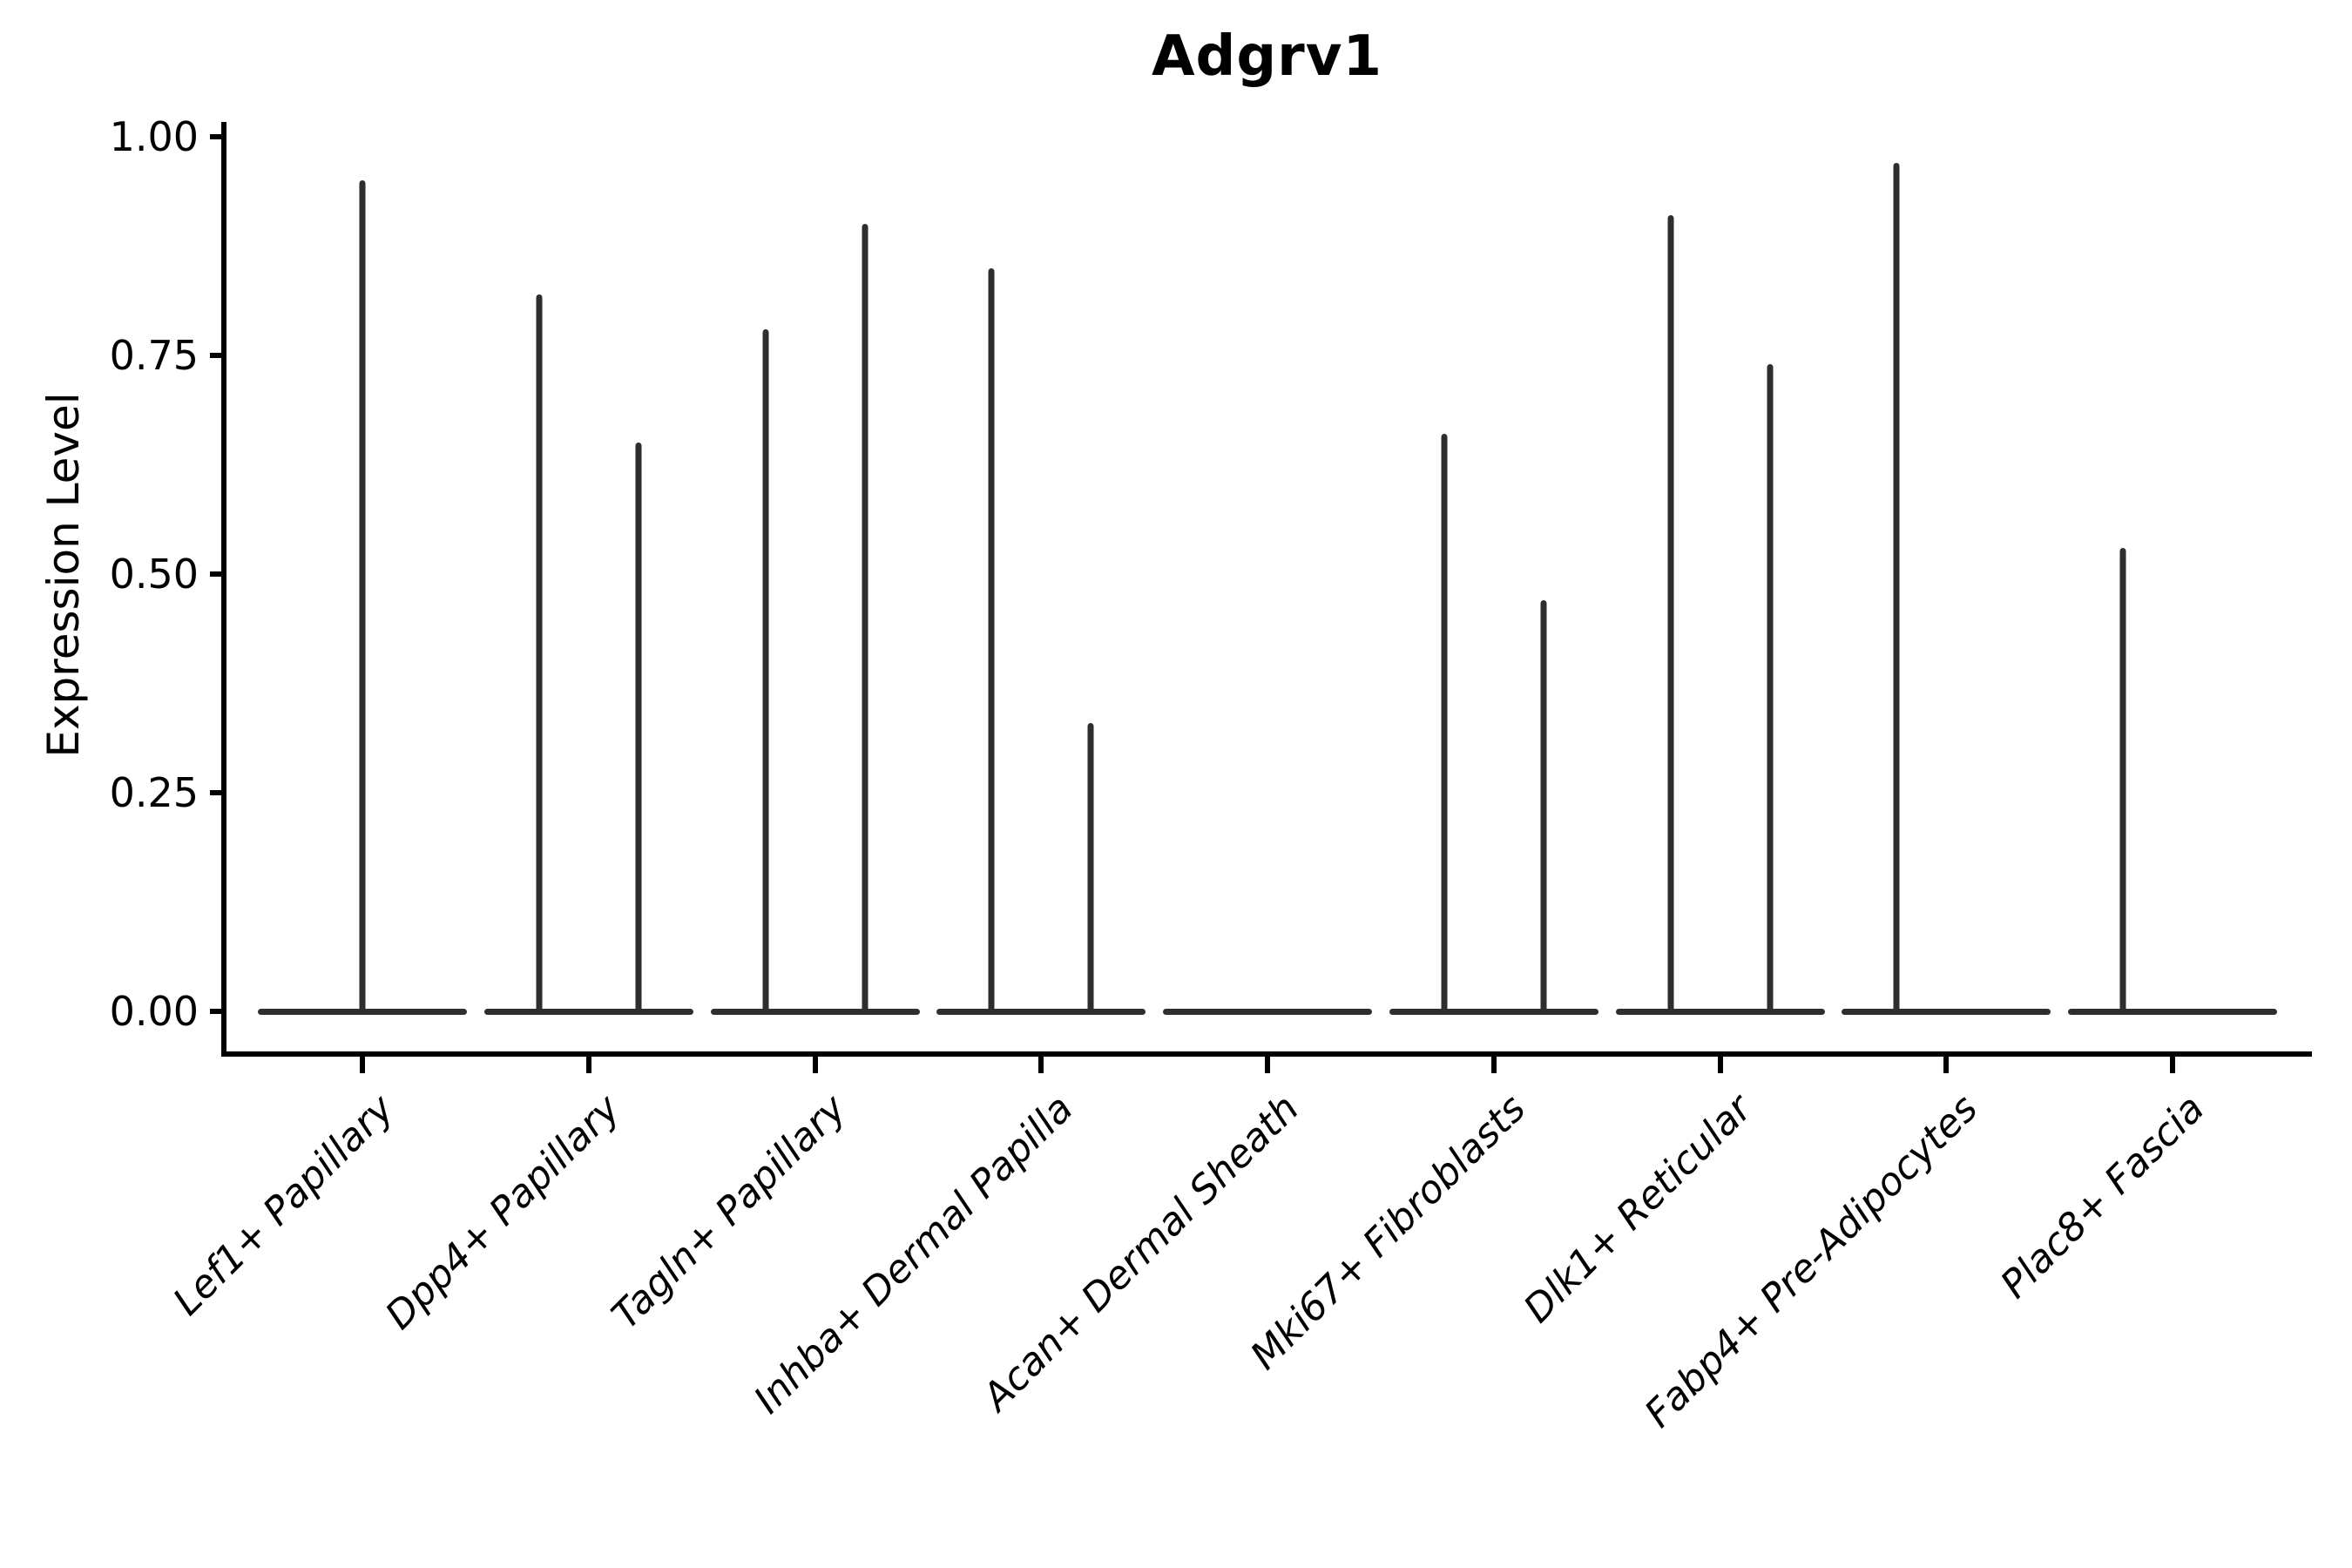 The image size is (2352, 1568). What do you see at coordinates (284, 1205) in the screenshot?
I see `x-tick-label: Lef1+ Papillary` at bounding box center [284, 1205].